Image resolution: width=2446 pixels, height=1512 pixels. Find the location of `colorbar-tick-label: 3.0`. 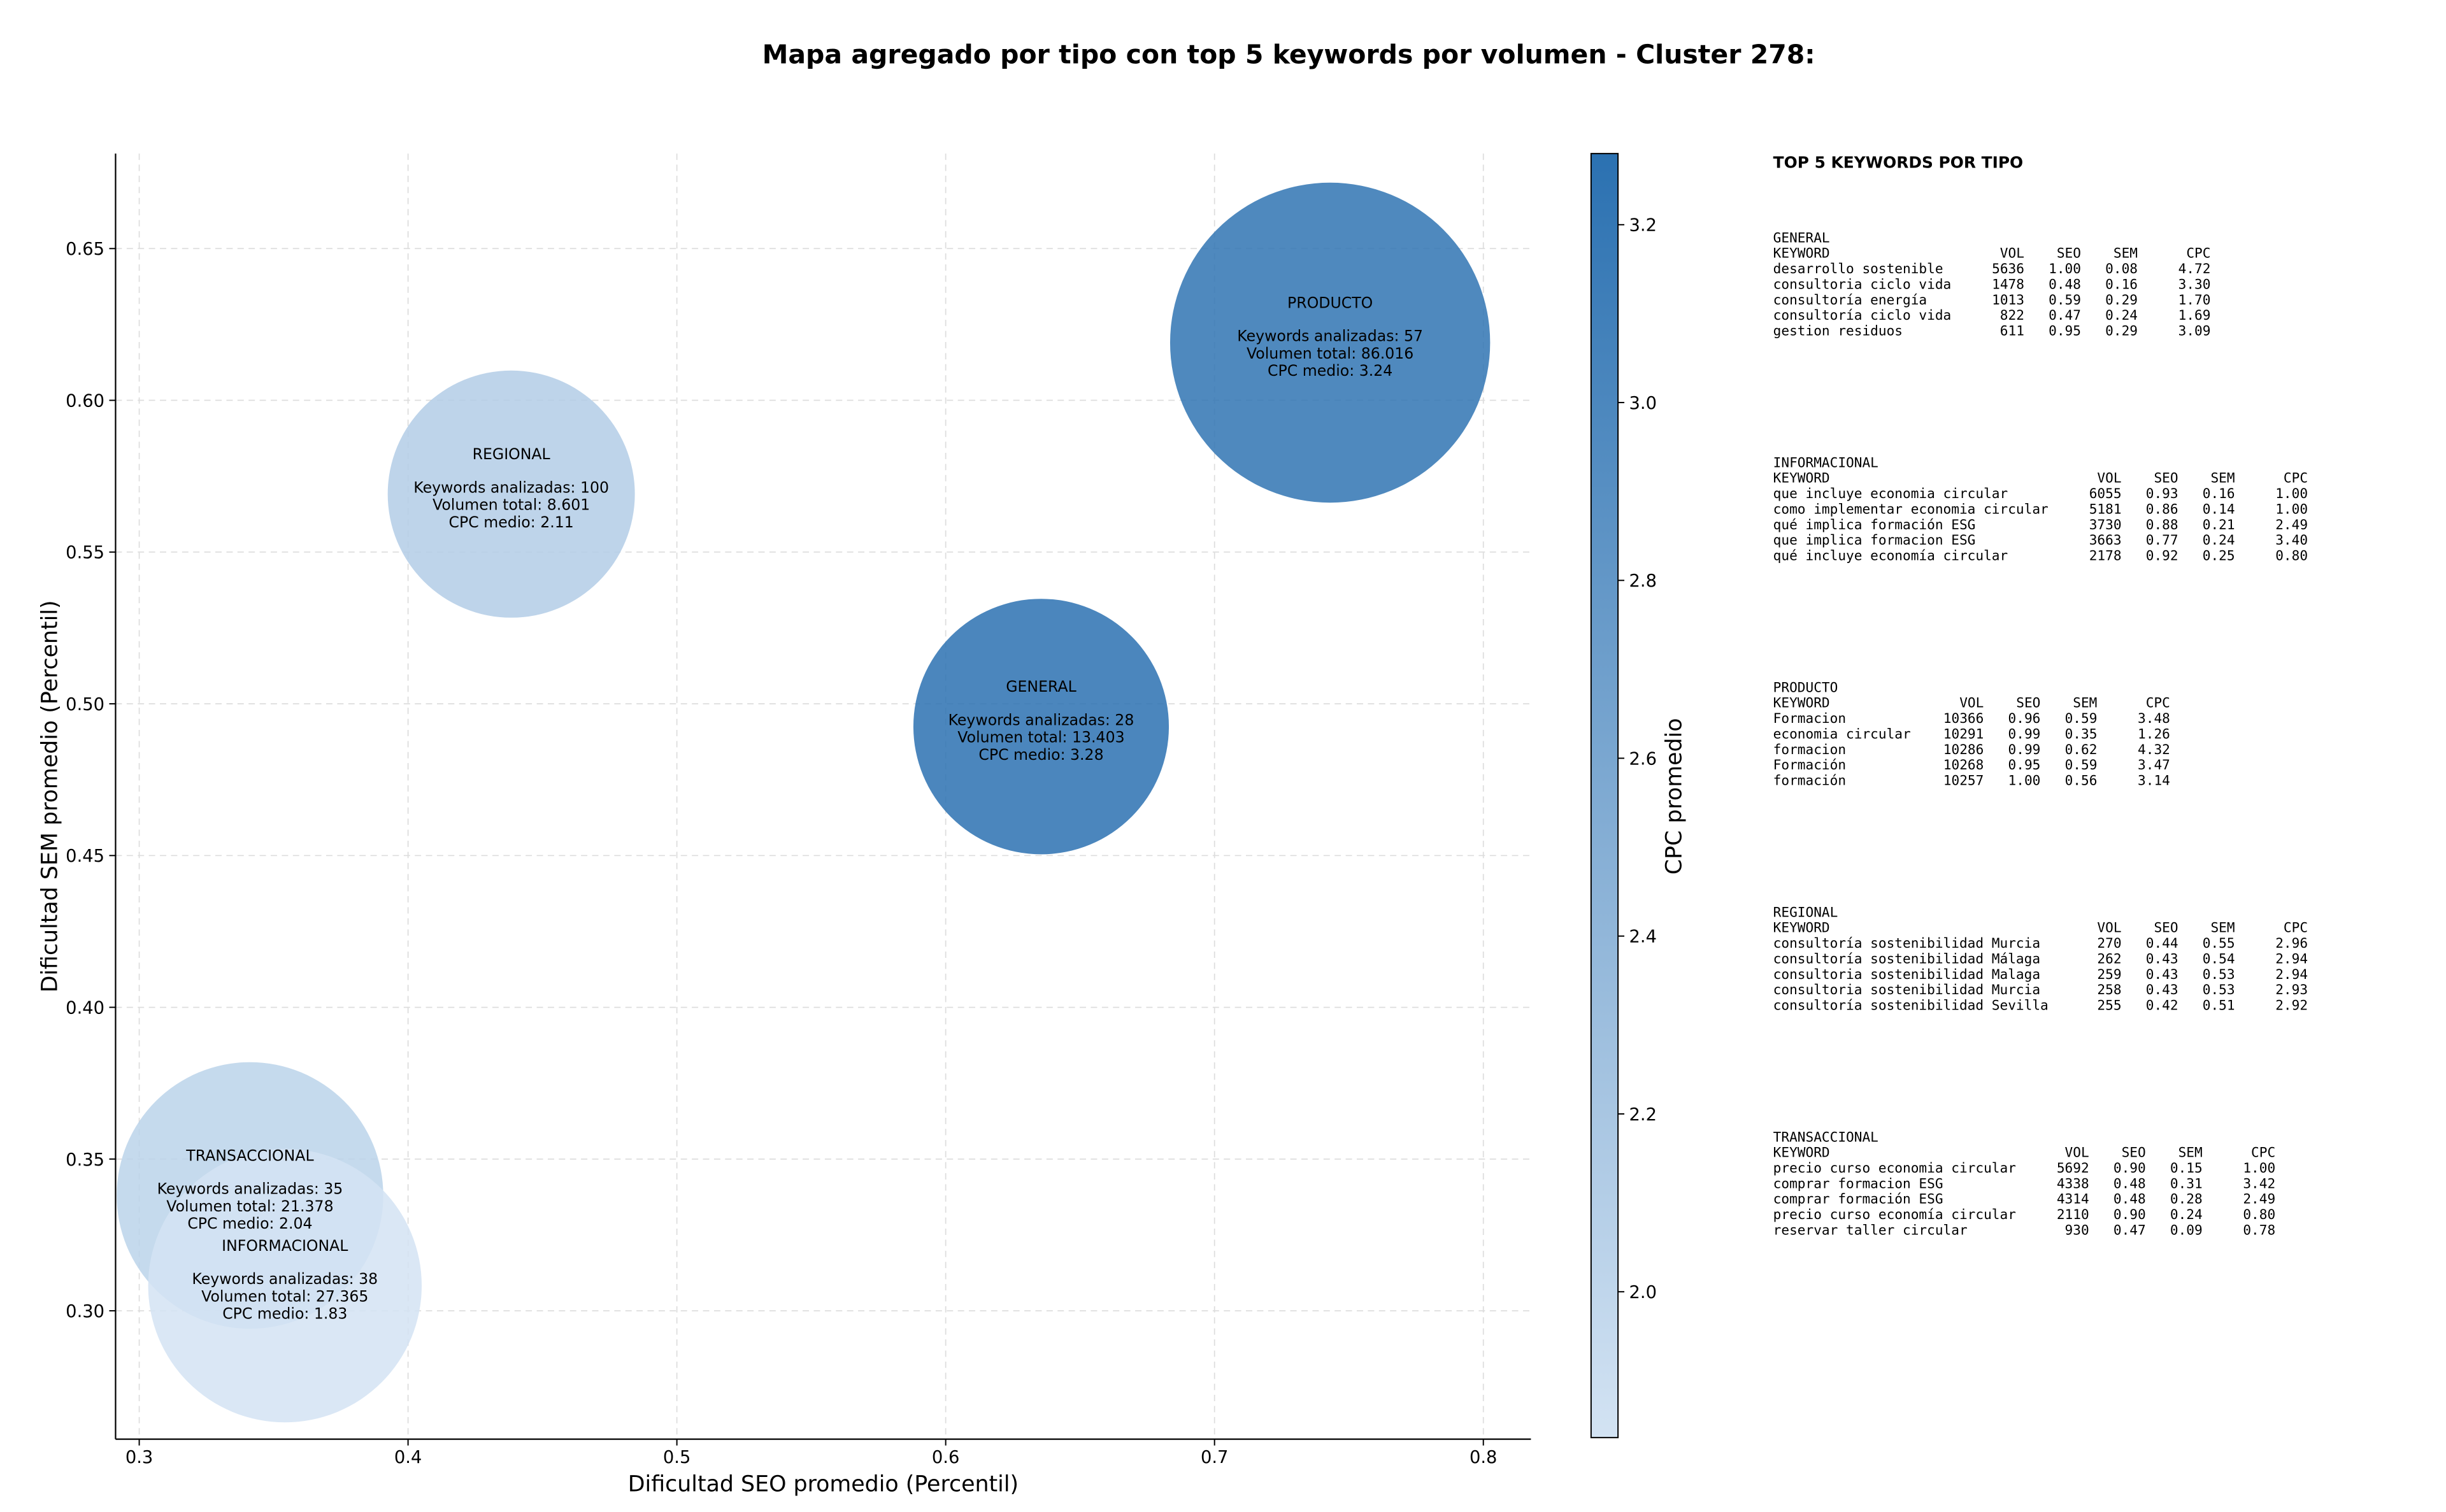

colorbar-tick-label: 3.0 is located at coordinates (1643, 403).